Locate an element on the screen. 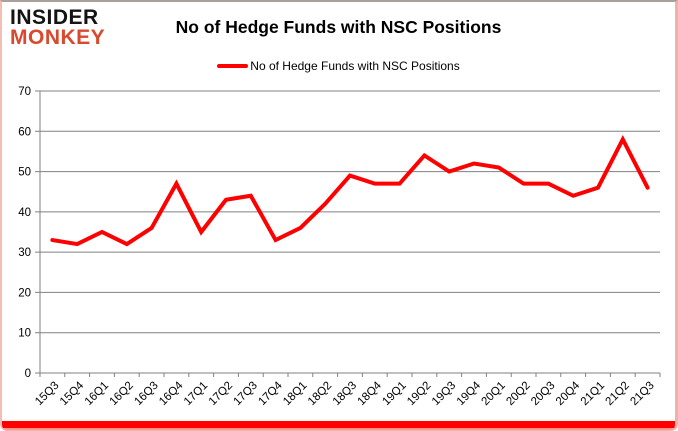 The image size is (678, 431). x-tick-label: 16Q3 is located at coordinates (146, 394).